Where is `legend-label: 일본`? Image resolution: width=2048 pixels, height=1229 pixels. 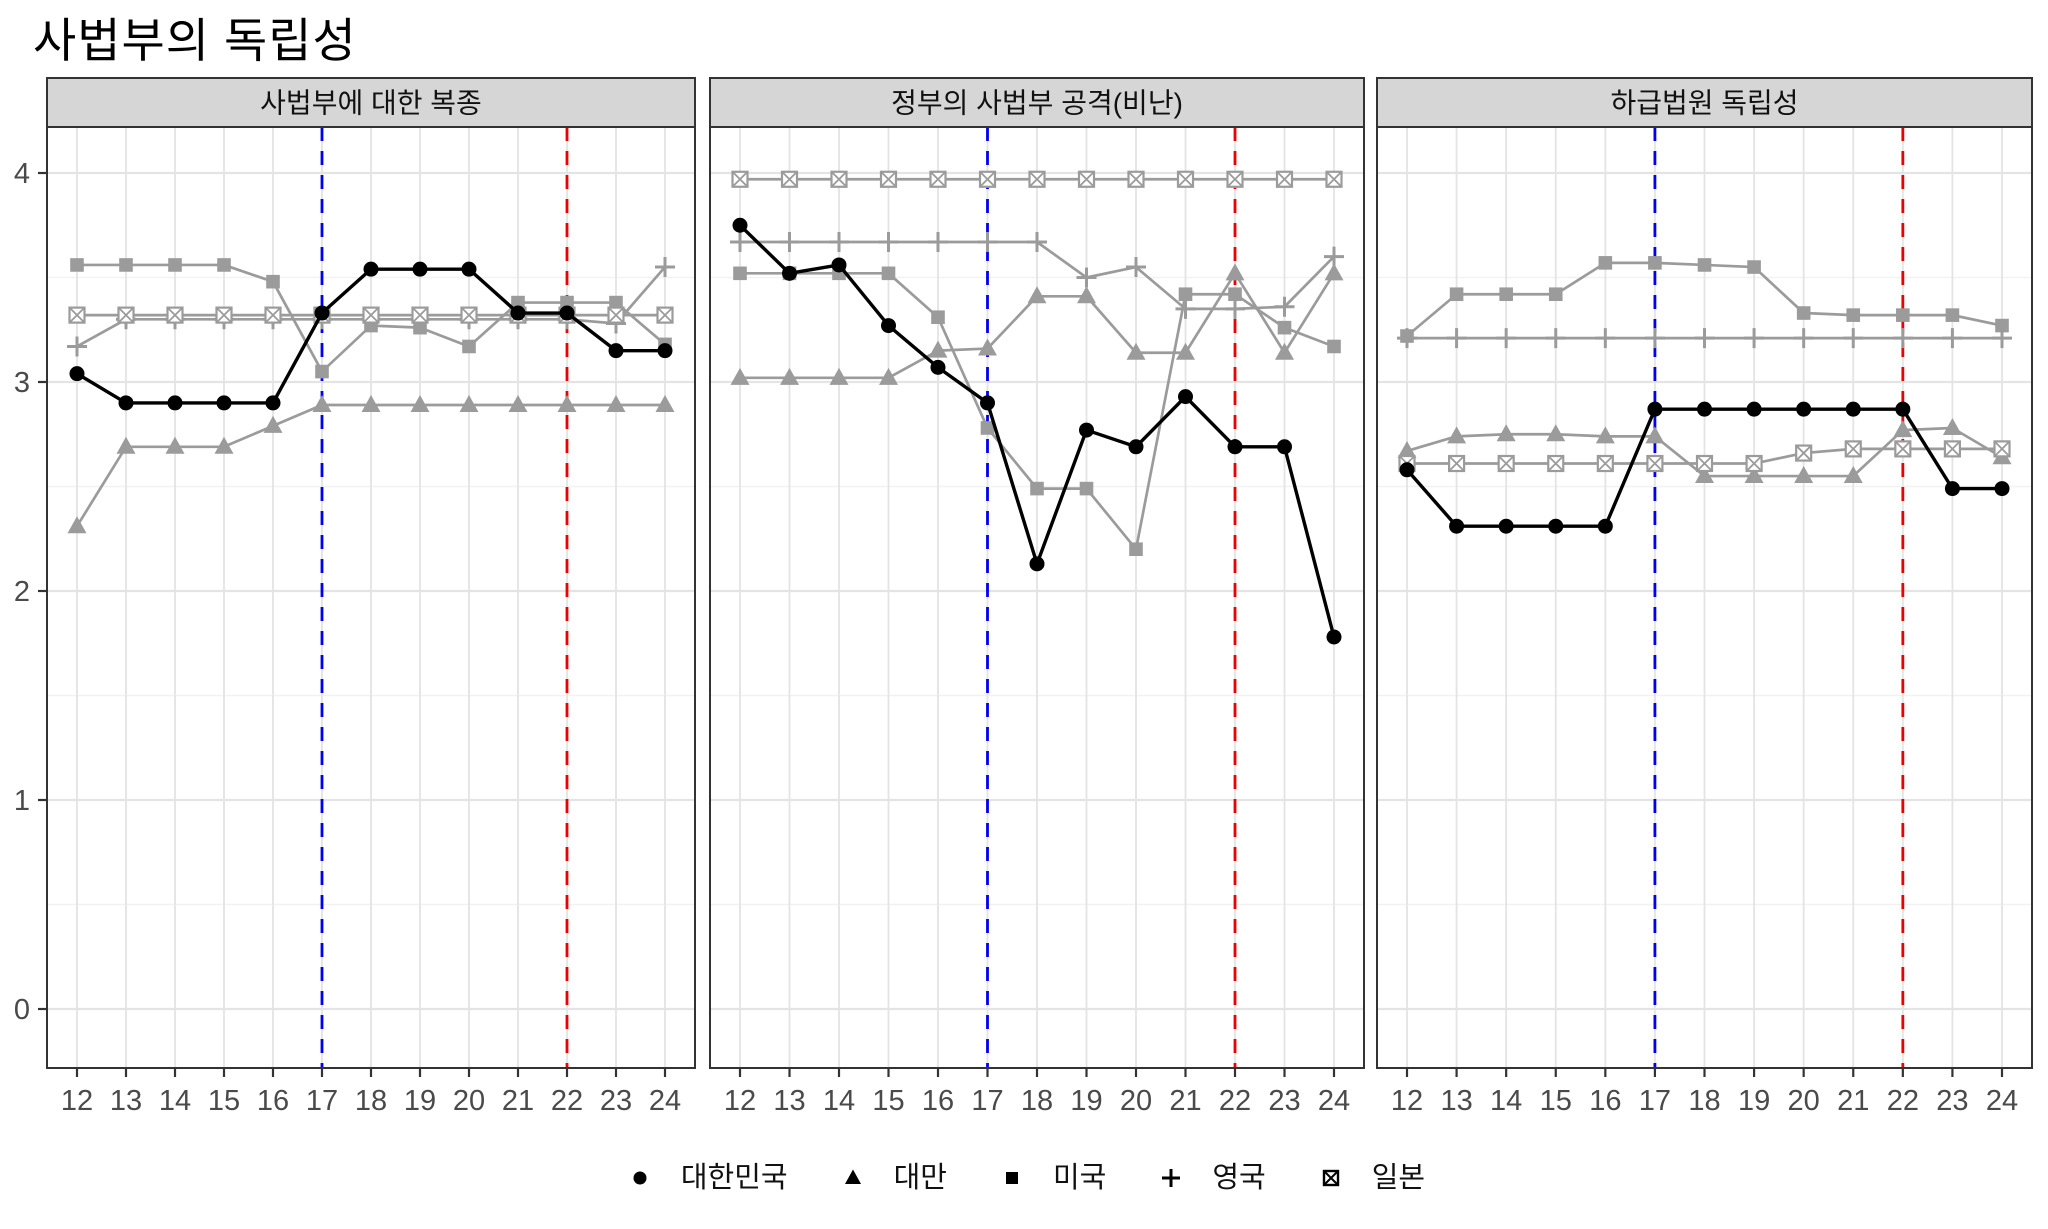 legend-label: 일본 is located at coordinates (1398, 1177).